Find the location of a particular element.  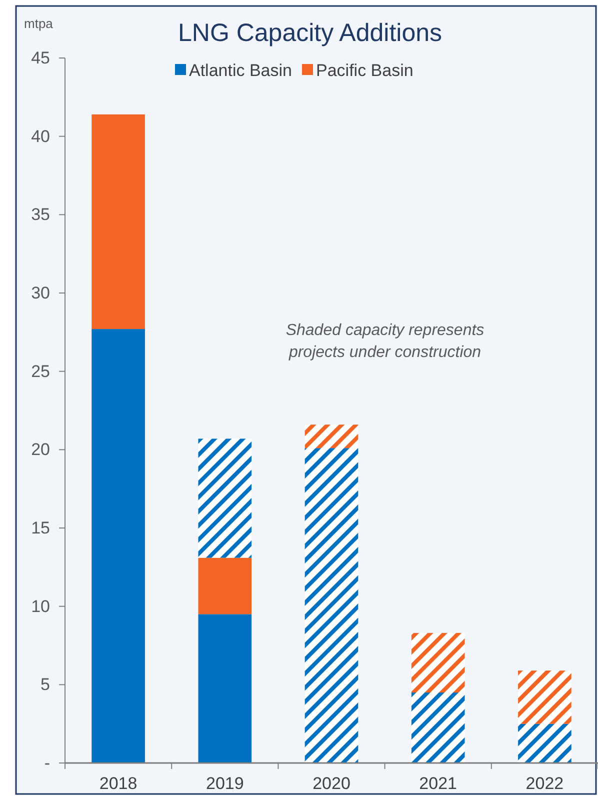

y-tick-label: 30 is located at coordinates (40, 292).